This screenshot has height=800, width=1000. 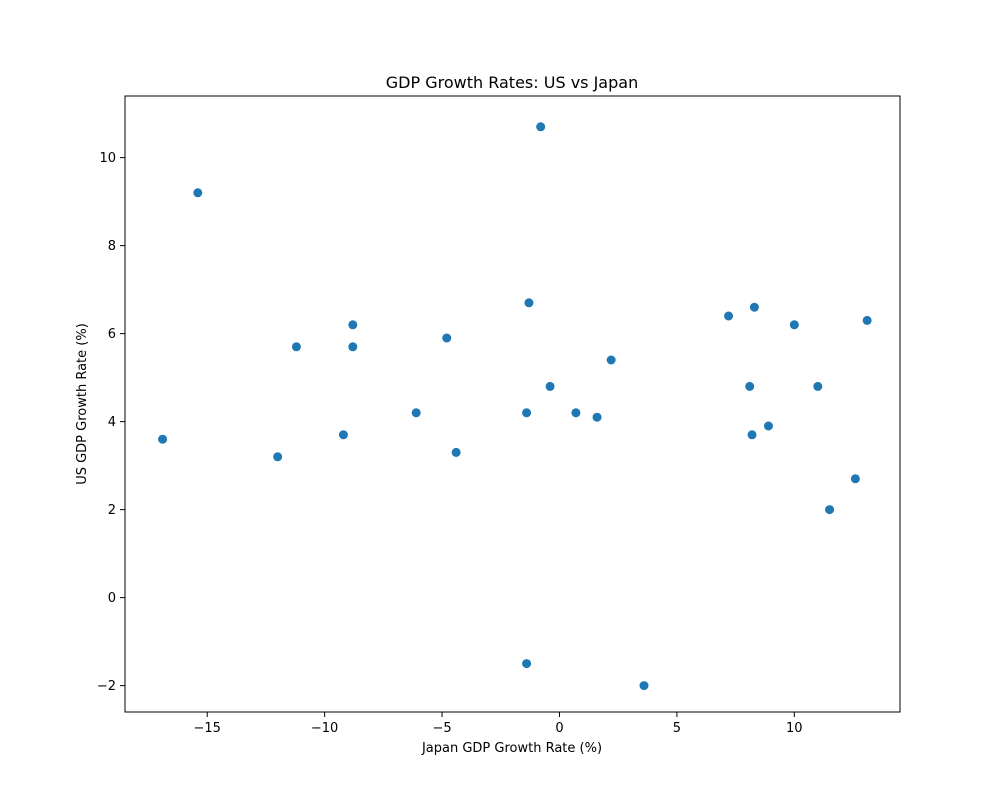 What do you see at coordinates (794, 728) in the screenshot?
I see `x-tick-label: 10` at bounding box center [794, 728].